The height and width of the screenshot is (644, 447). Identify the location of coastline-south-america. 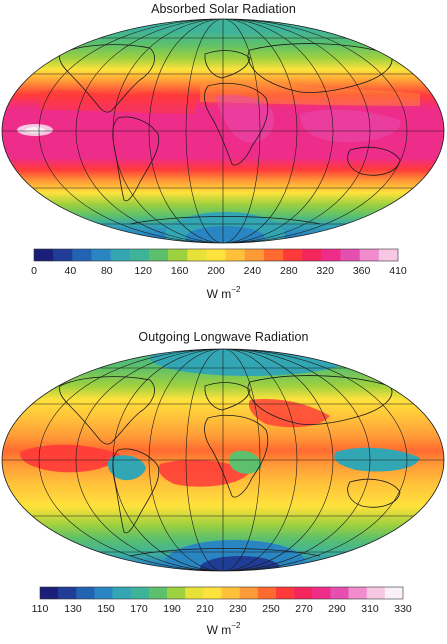
(136, 491).